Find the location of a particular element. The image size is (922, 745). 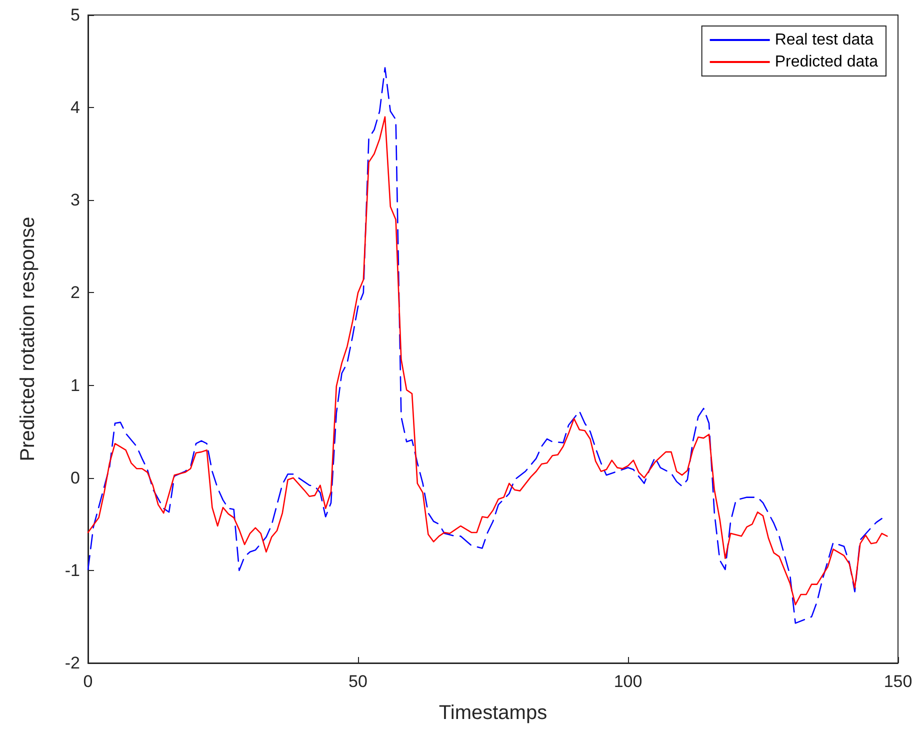

legend-label: Real test data is located at coordinates (824, 40).